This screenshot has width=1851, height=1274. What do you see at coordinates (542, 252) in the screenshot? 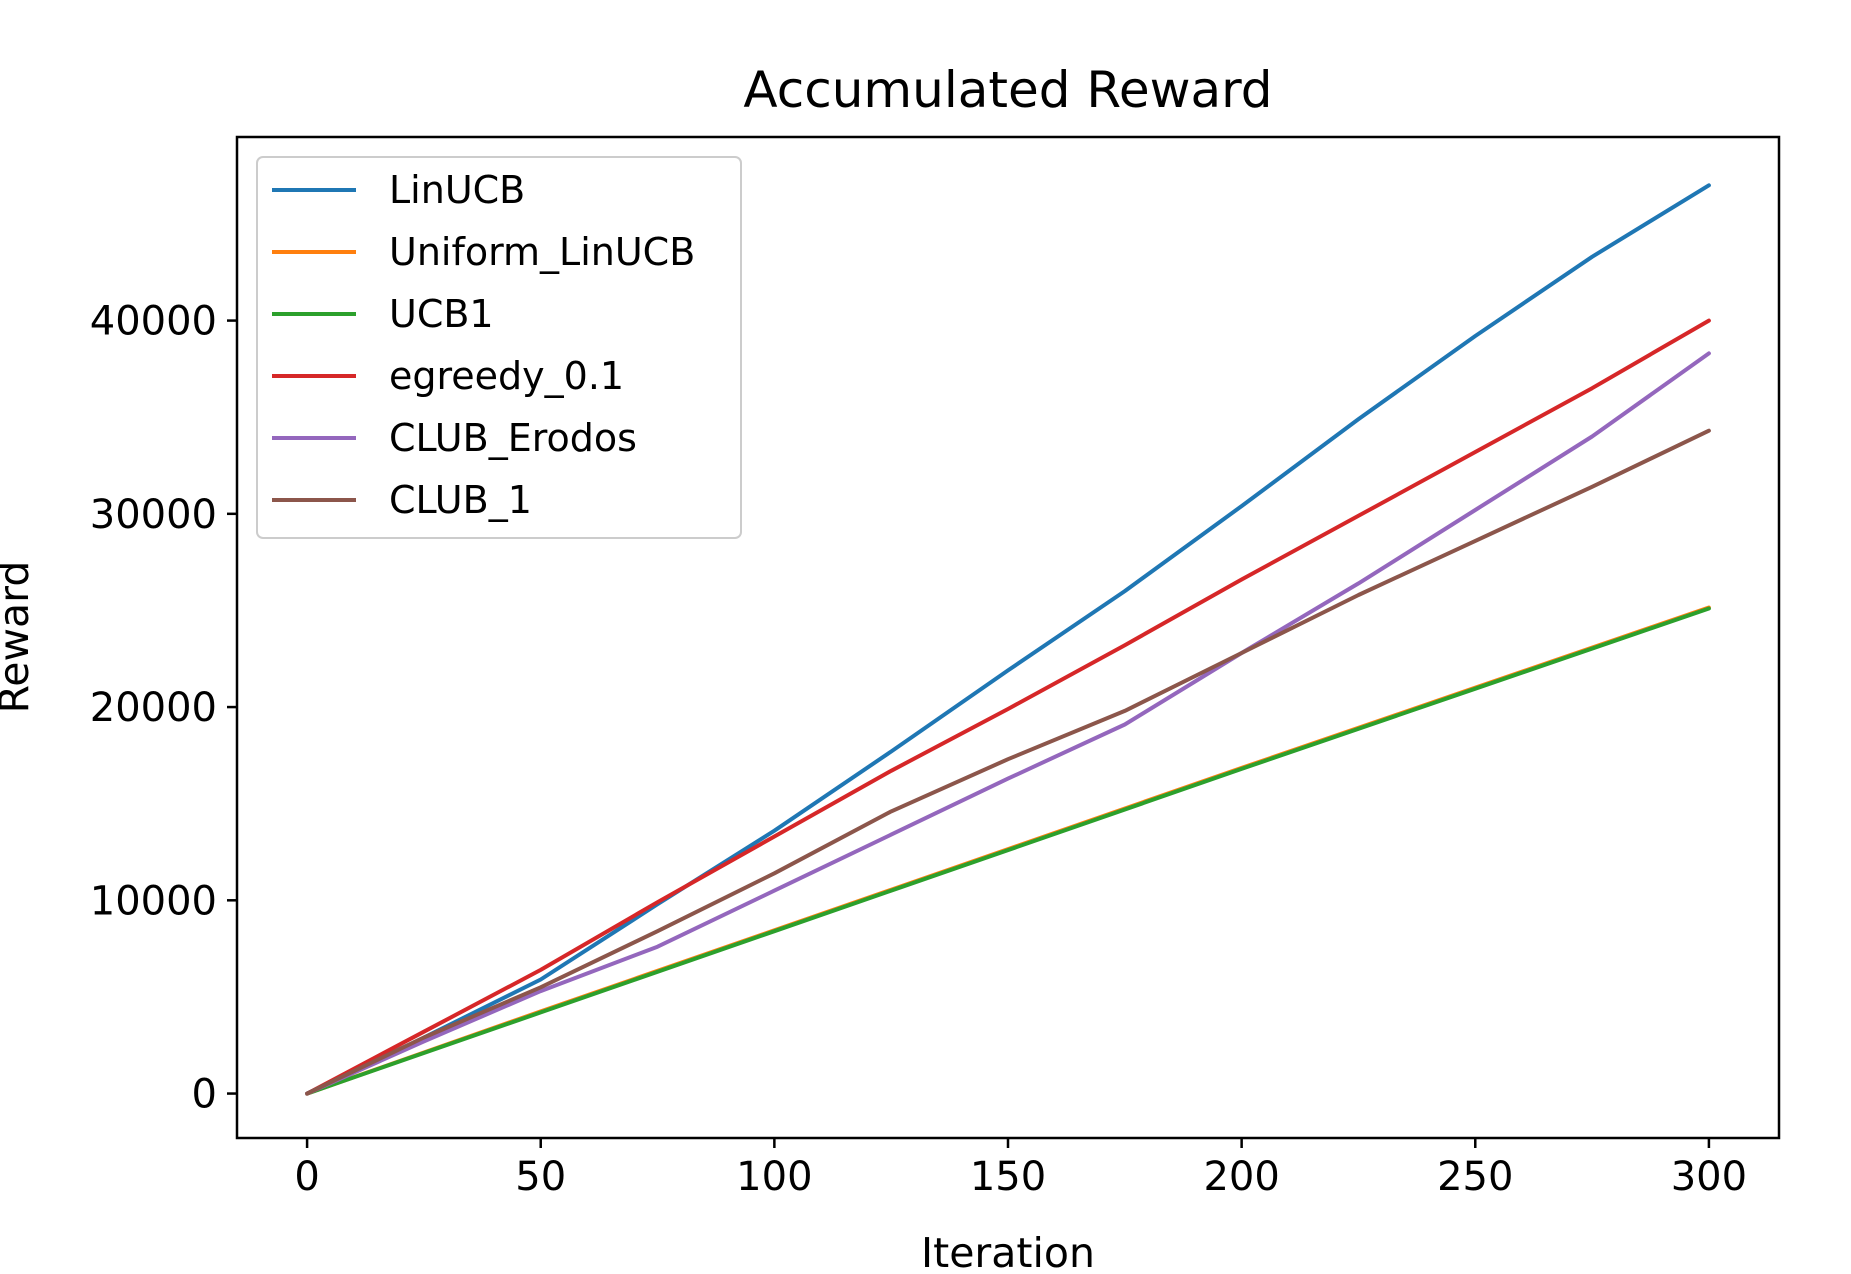
I see `legend-label-uniform-linucb: Uniform_LinUCB` at bounding box center [542, 252].